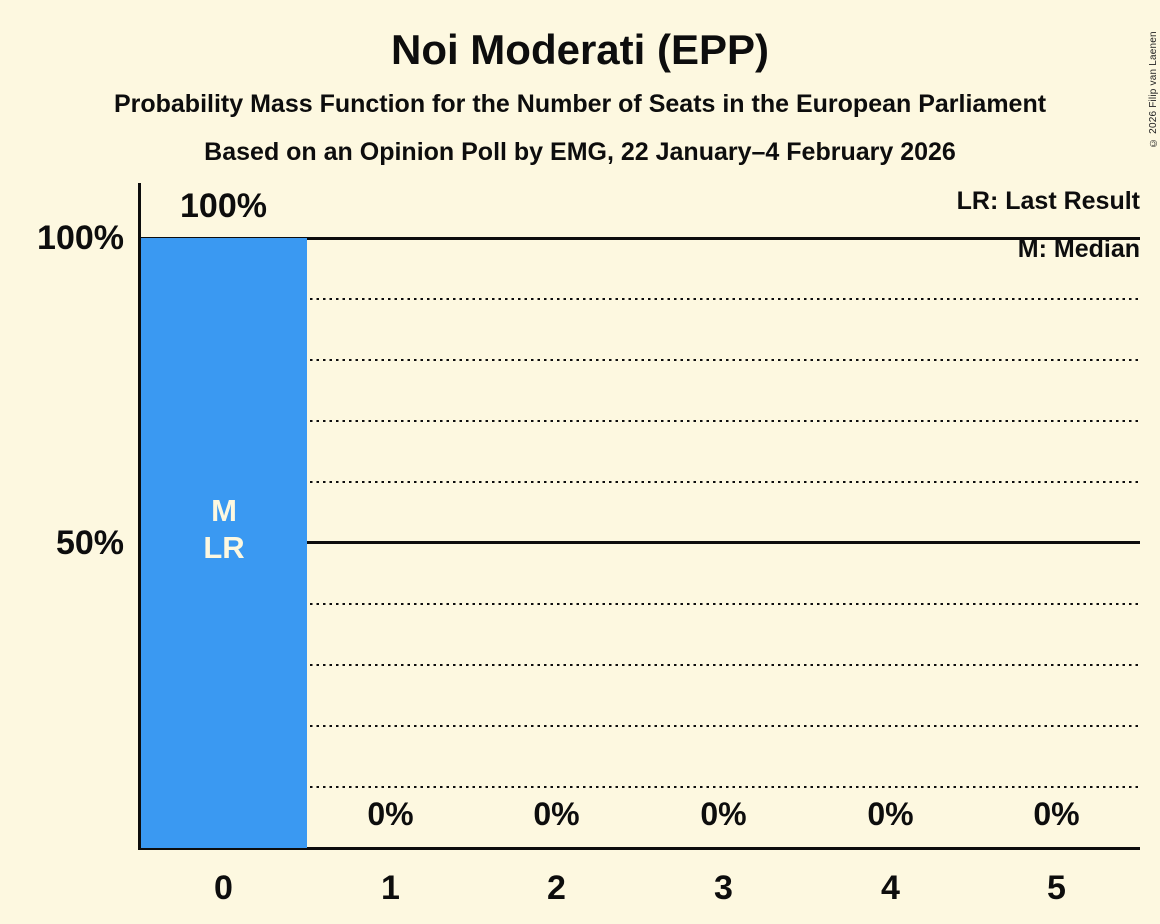 The image size is (1160, 924). I want to click on x-tick-label-3: 3, so click(723, 888).